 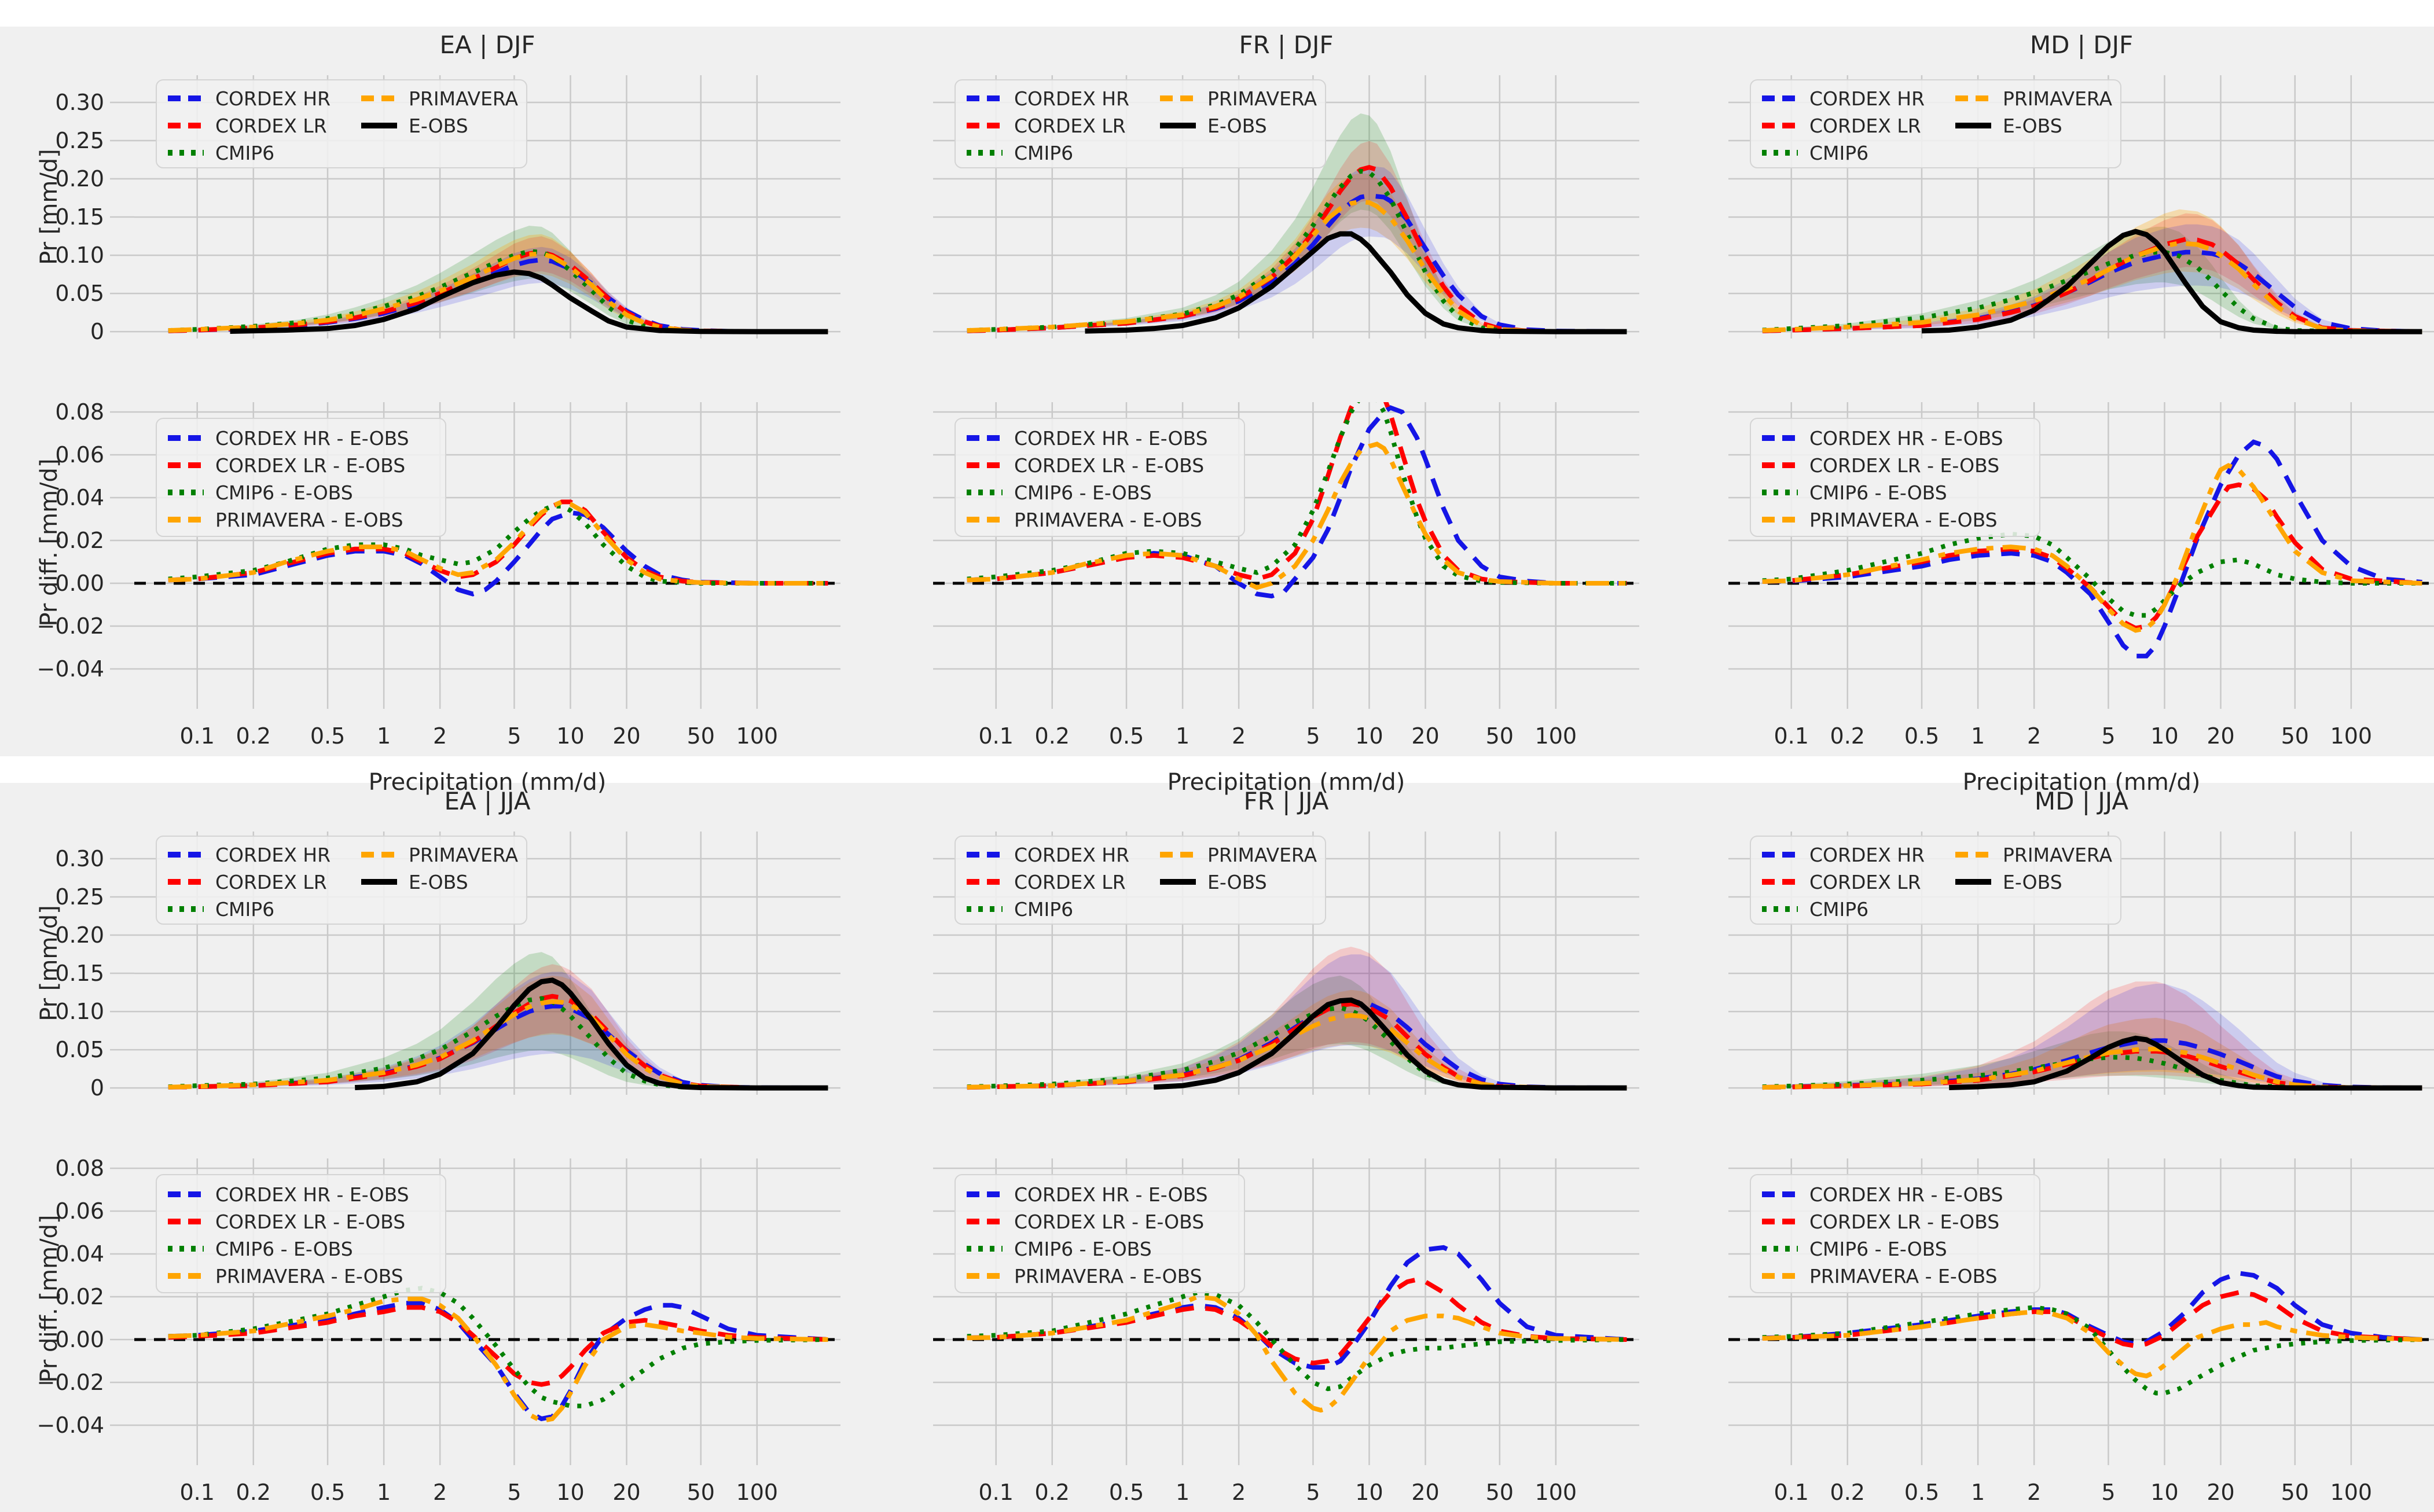 What do you see at coordinates (80, 1339) in the screenshot?
I see `ytick-label: 0.00` at bounding box center [80, 1339].